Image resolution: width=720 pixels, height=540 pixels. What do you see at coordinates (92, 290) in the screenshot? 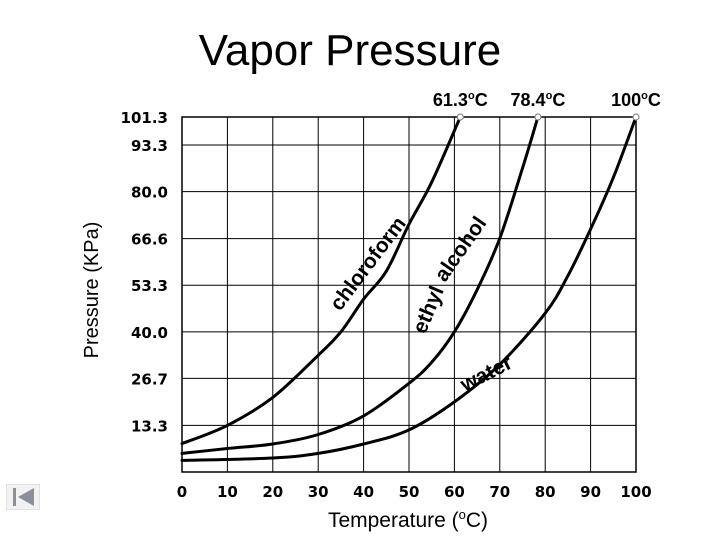
I see `y-axis-label: Pressure (KPa)` at bounding box center [92, 290].